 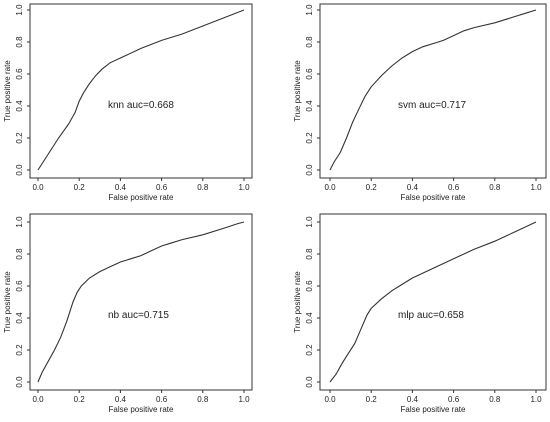 What do you see at coordinates (432, 105) in the screenshot?
I see `auc-annotation: svm auc=0.717` at bounding box center [432, 105].